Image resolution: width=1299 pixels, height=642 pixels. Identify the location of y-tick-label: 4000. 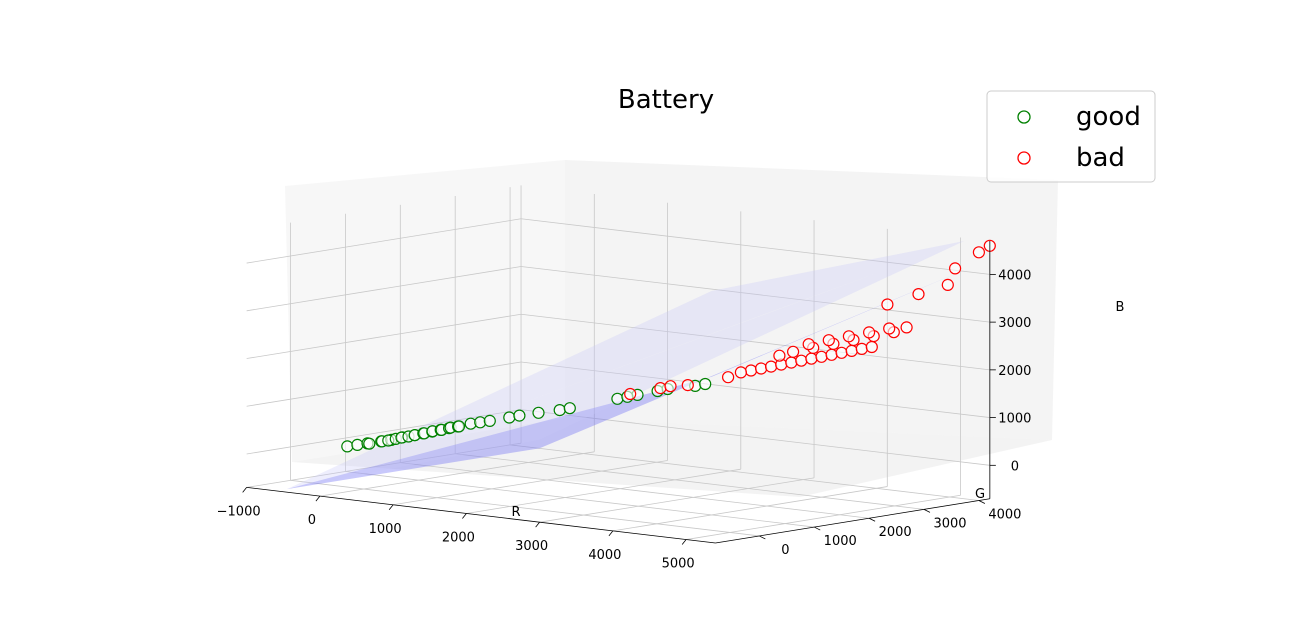
(1004, 514).